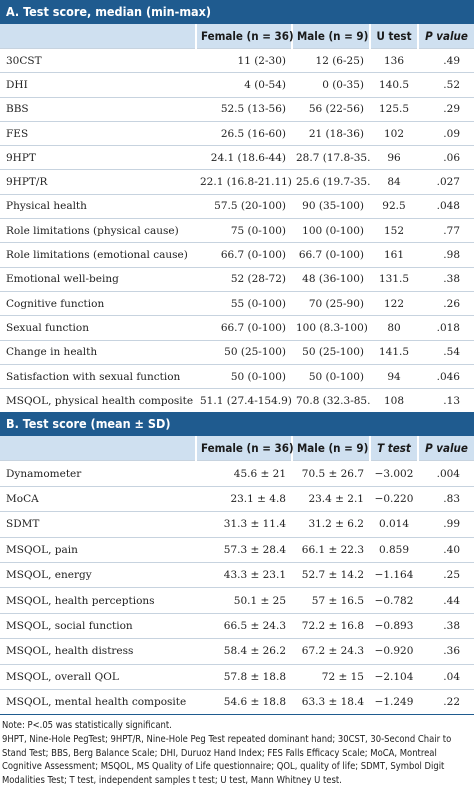  What do you see at coordinates (331, 676) in the screenshot?
I see `male-value: 72 ± 15` at bounding box center [331, 676].